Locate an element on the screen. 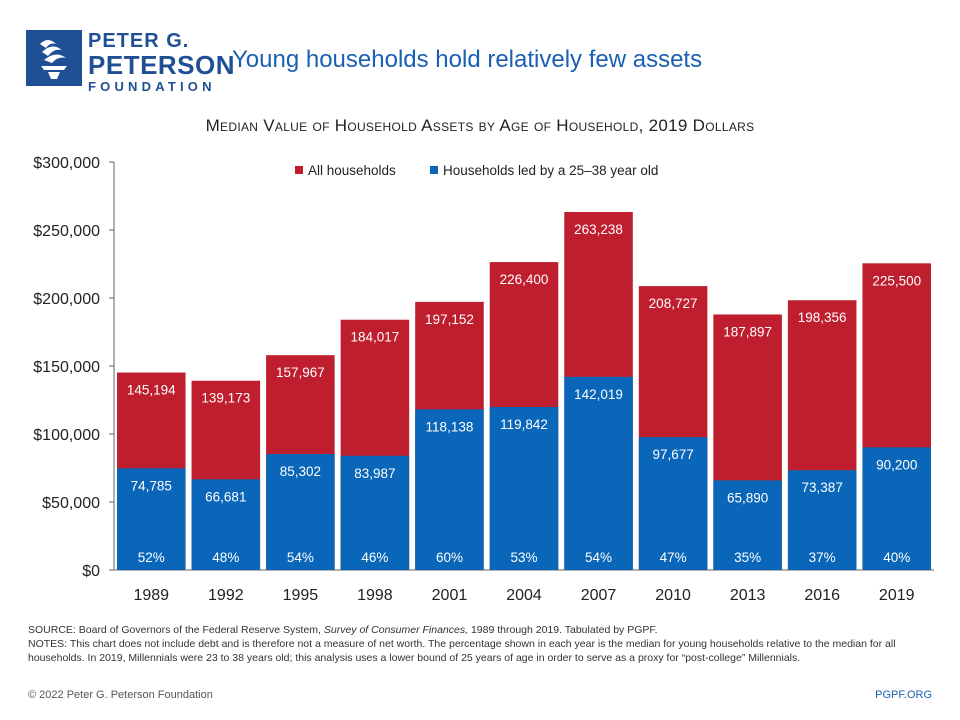 The height and width of the screenshot is (720, 960). y-tick-label: $0 is located at coordinates (91, 571).